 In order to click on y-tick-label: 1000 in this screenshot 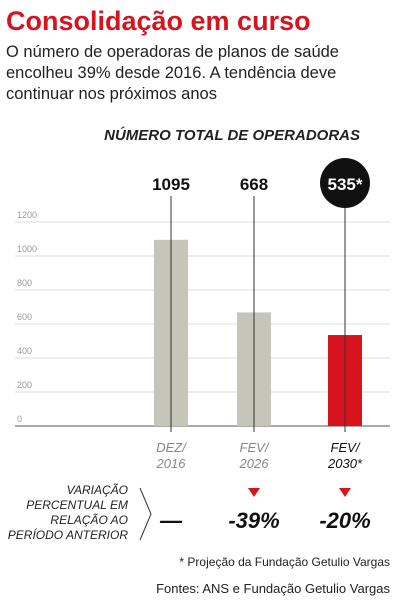, I will do `click(27, 249)`.